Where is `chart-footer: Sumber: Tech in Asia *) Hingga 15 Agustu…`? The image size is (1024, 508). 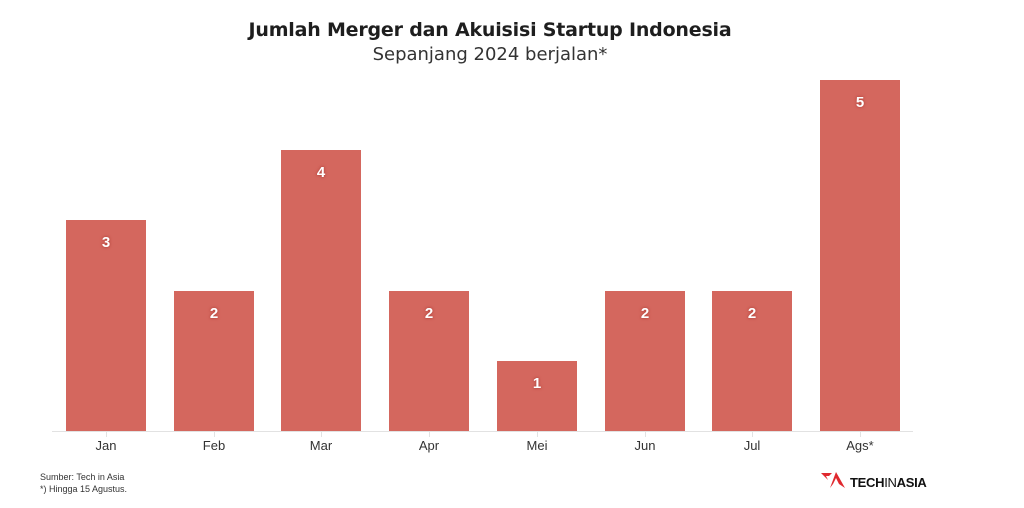
chart-footer: Sumber: Tech in Asia *) Hingga 15 Agustu… is located at coordinates (83, 483).